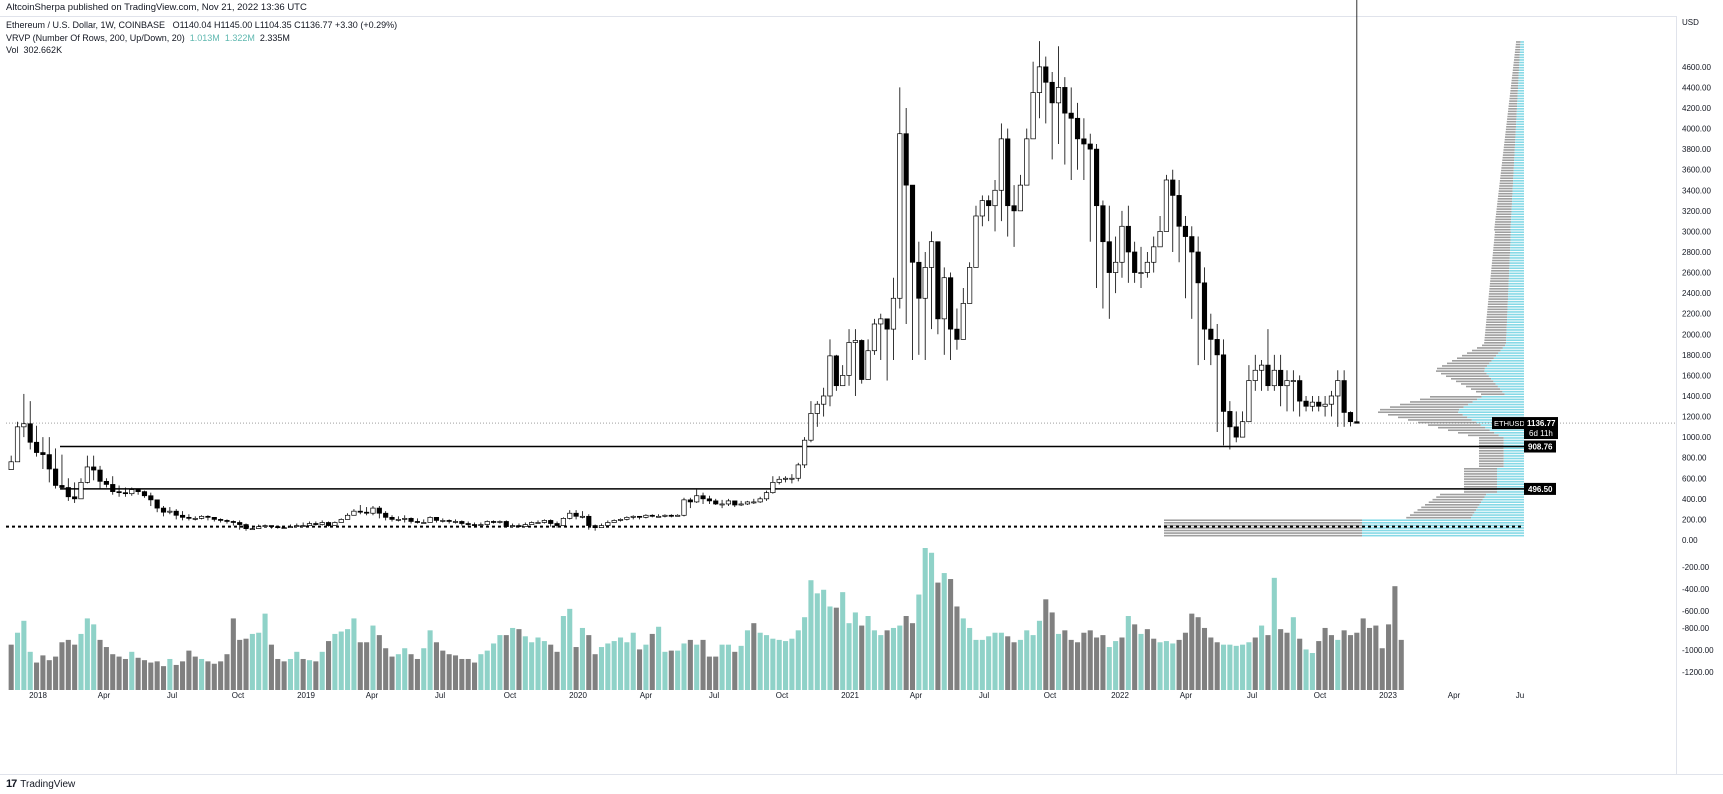 This screenshot has height=794, width=1723. What do you see at coordinates (850, 695) in the screenshot?
I see `time-tick-label: 2021` at bounding box center [850, 695].